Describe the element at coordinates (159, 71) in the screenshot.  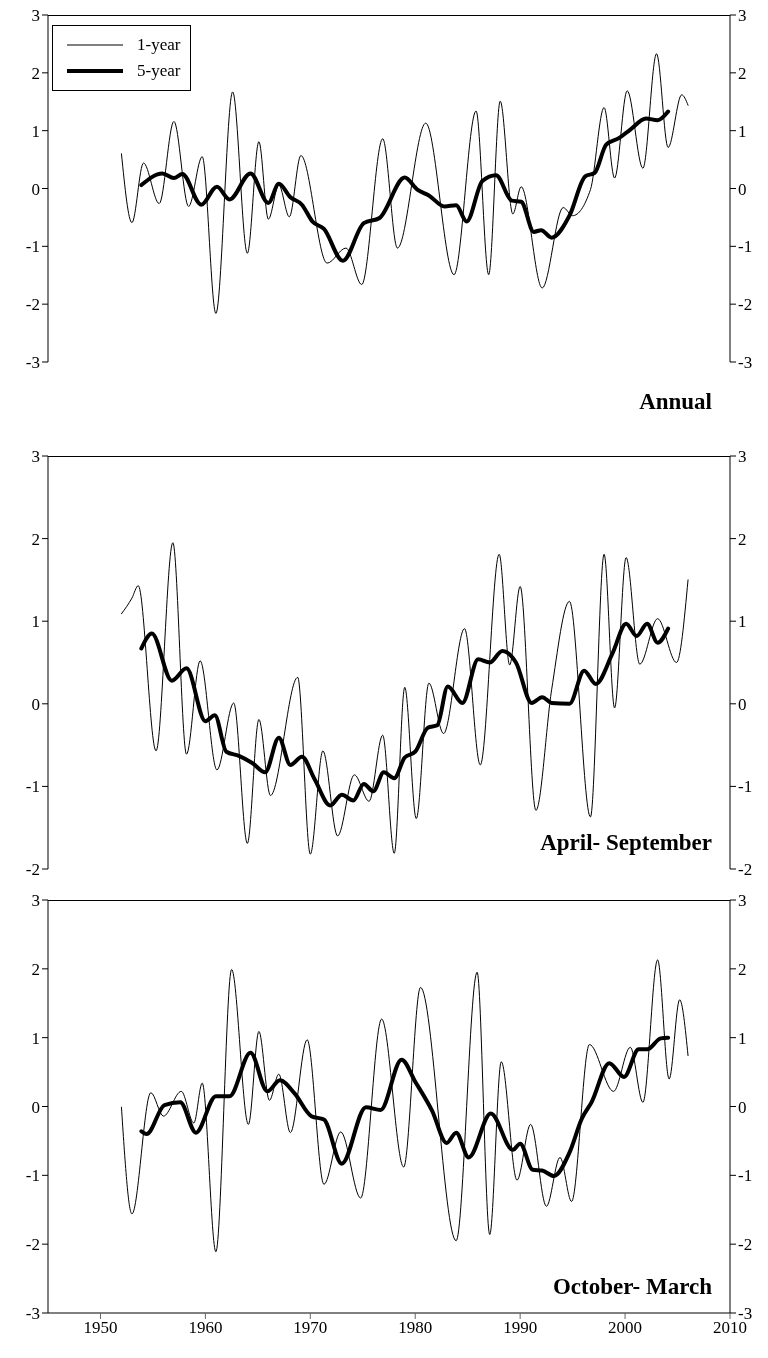
I see `legend-label: 5-year` at that location.